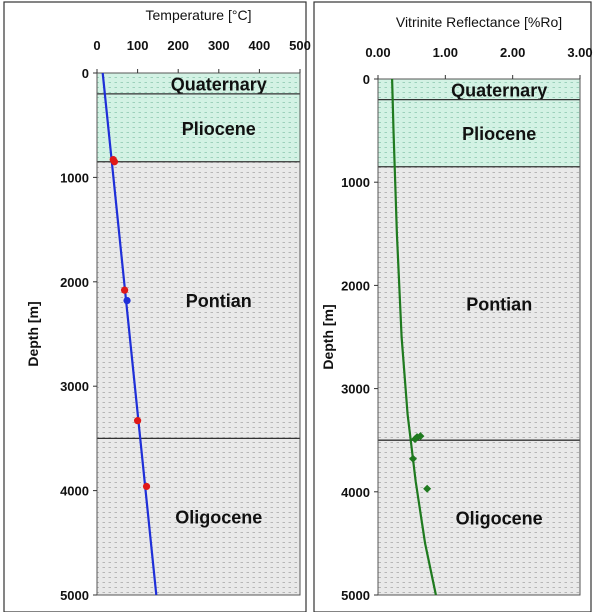  Describe the element at coordinates (479, 22) in the screenshot. I see `x-axis-title: Vitrinite Reflectance [%Ro]` at that location.